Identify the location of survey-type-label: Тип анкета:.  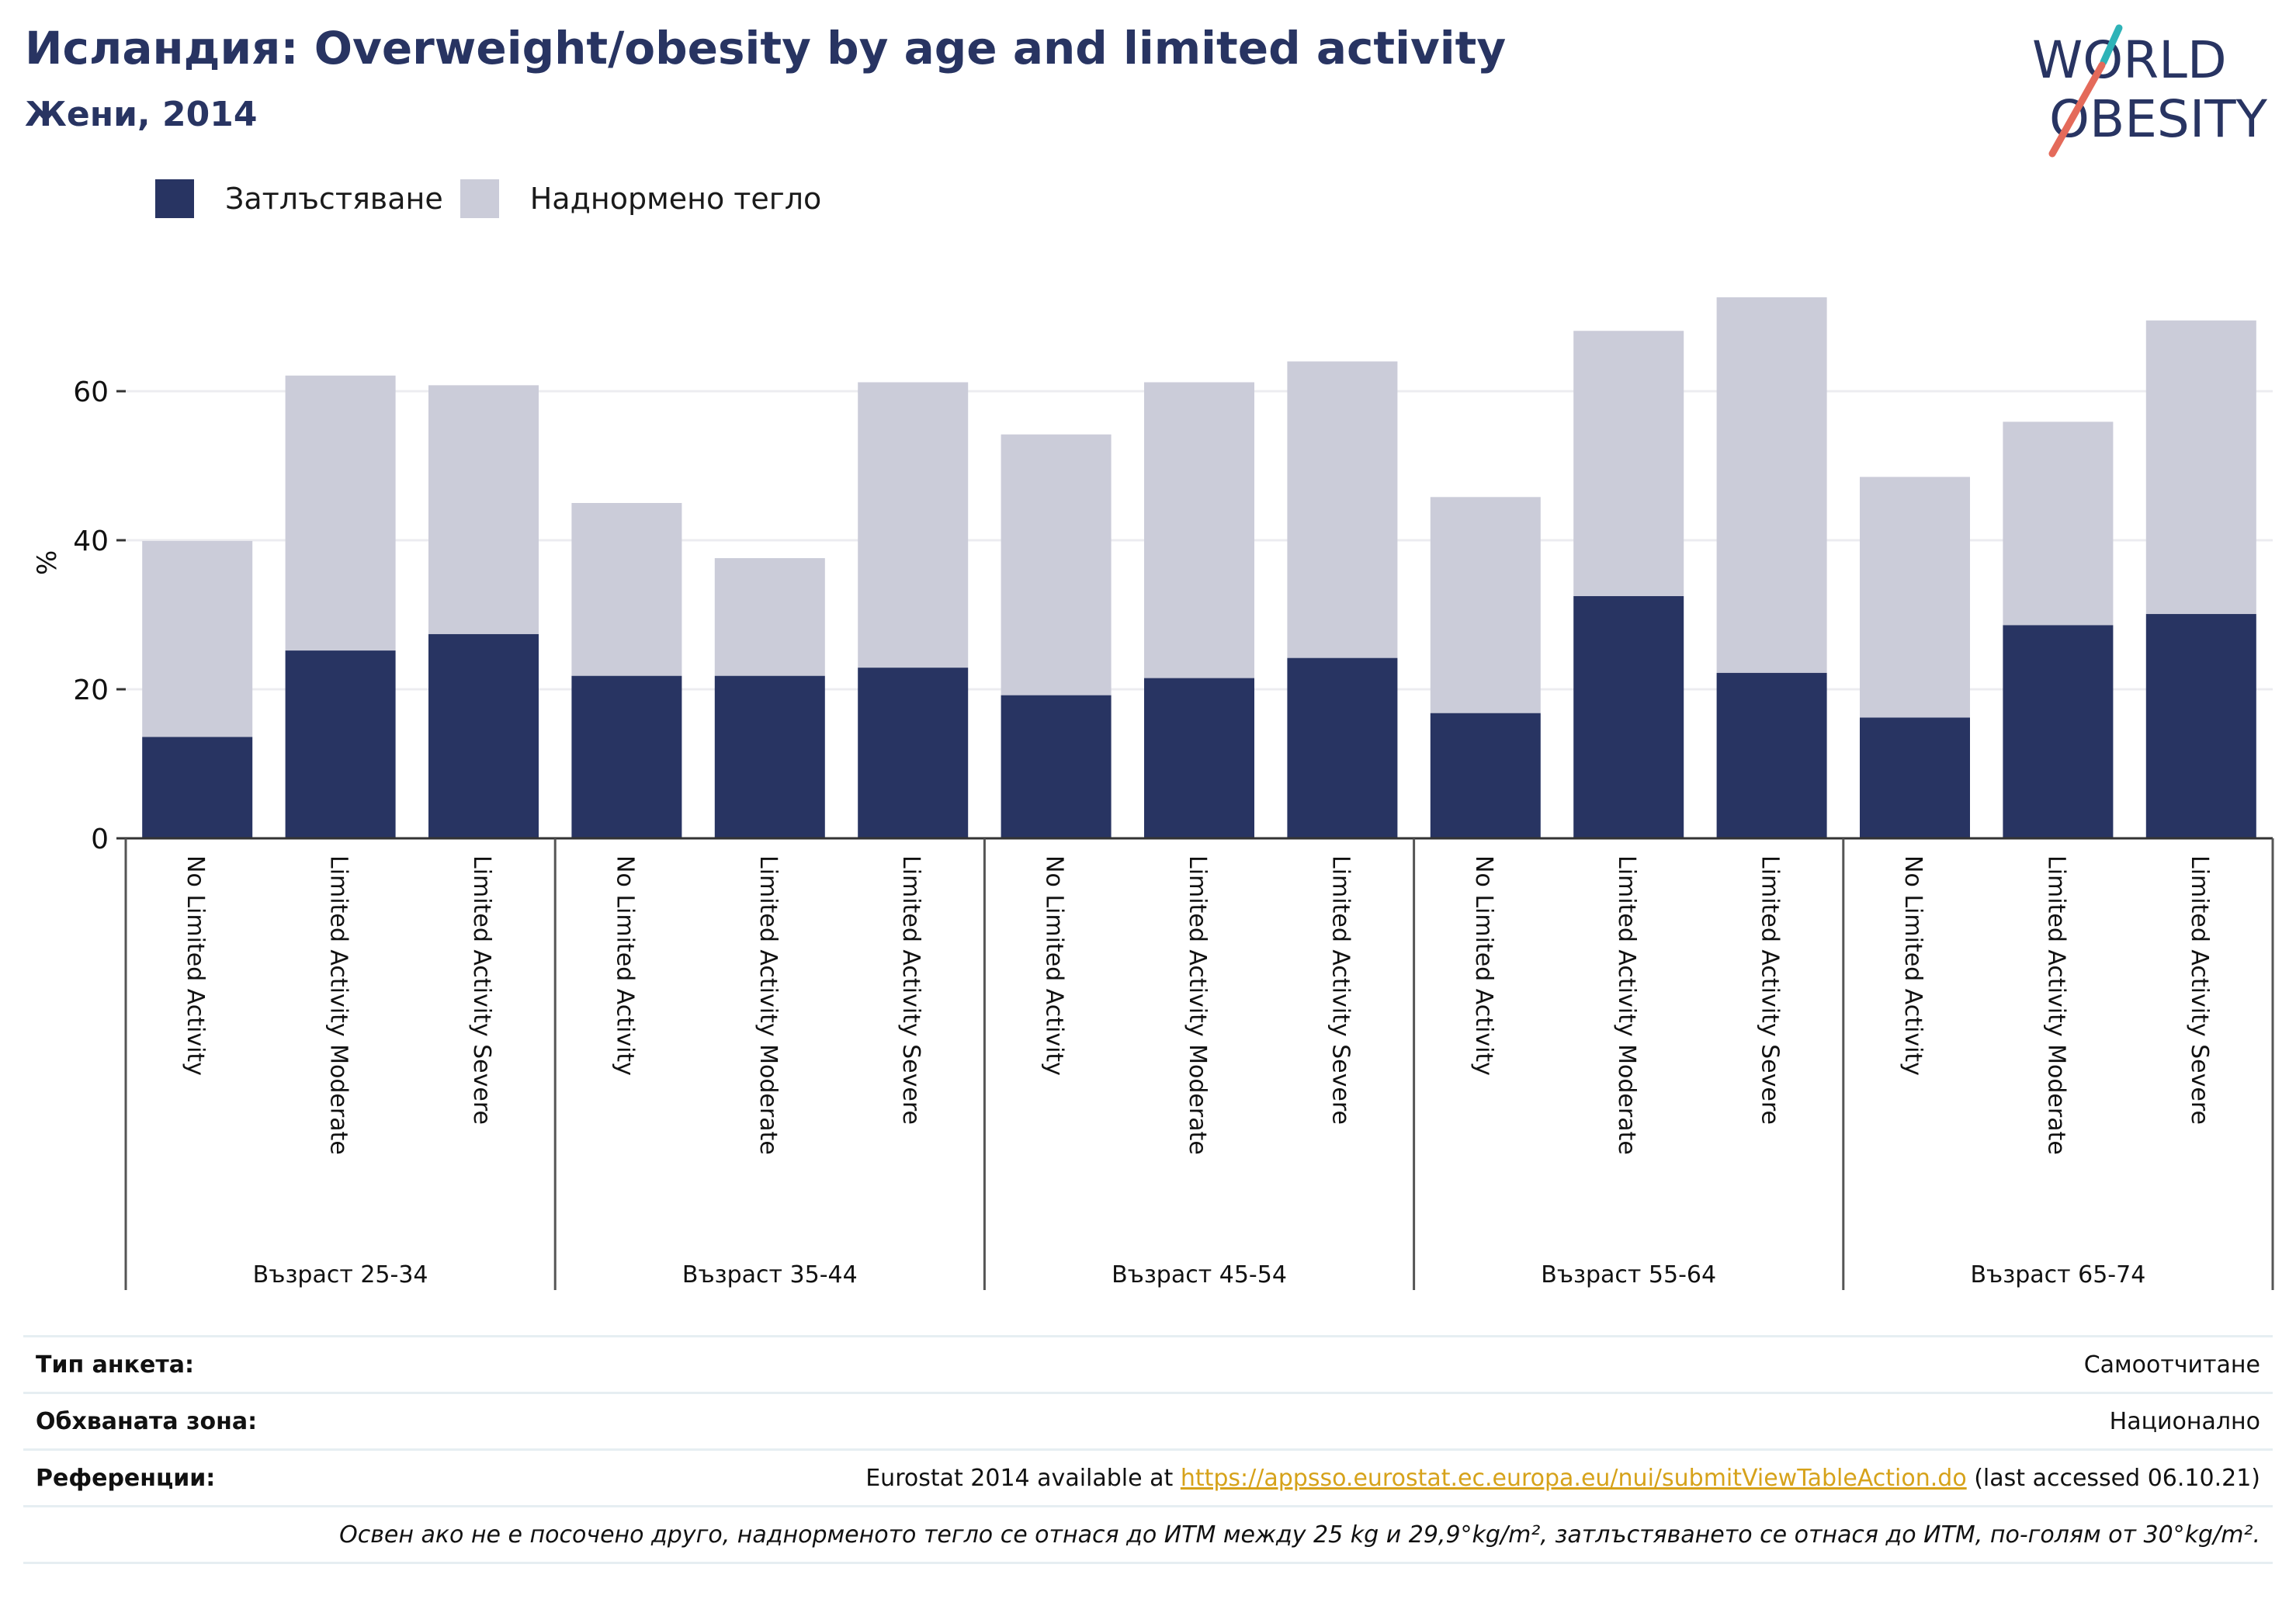
(115, 1365).